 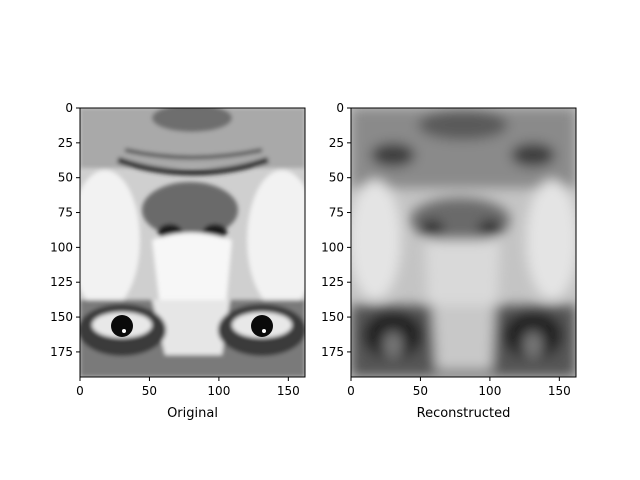 I want to click on reconstructed-y-tick-label: 175, so click(x=332, y=352).